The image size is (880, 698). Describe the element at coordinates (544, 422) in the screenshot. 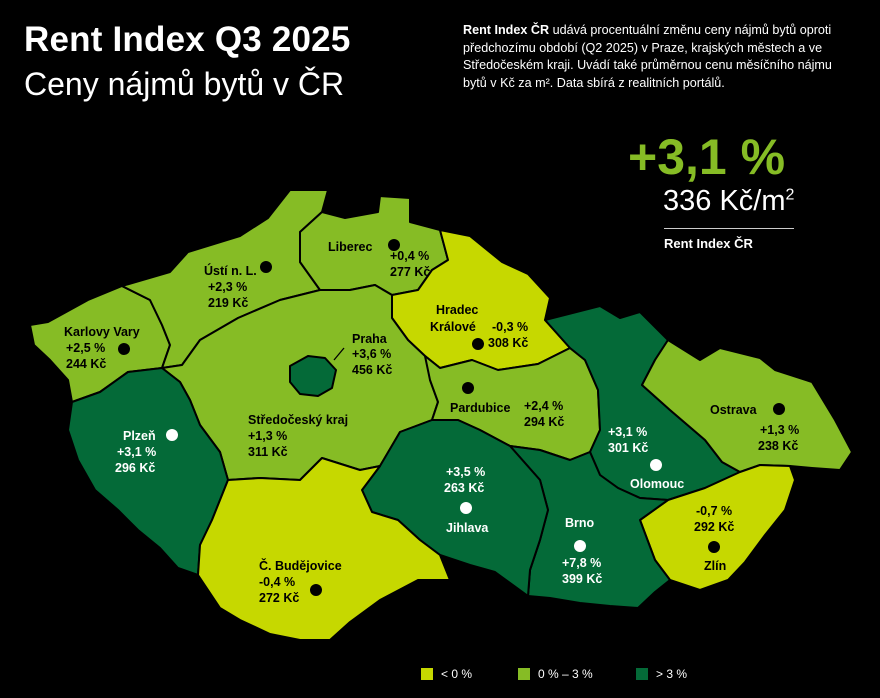

I see `region-label-pardubice-price: 294 Kč` at that location.